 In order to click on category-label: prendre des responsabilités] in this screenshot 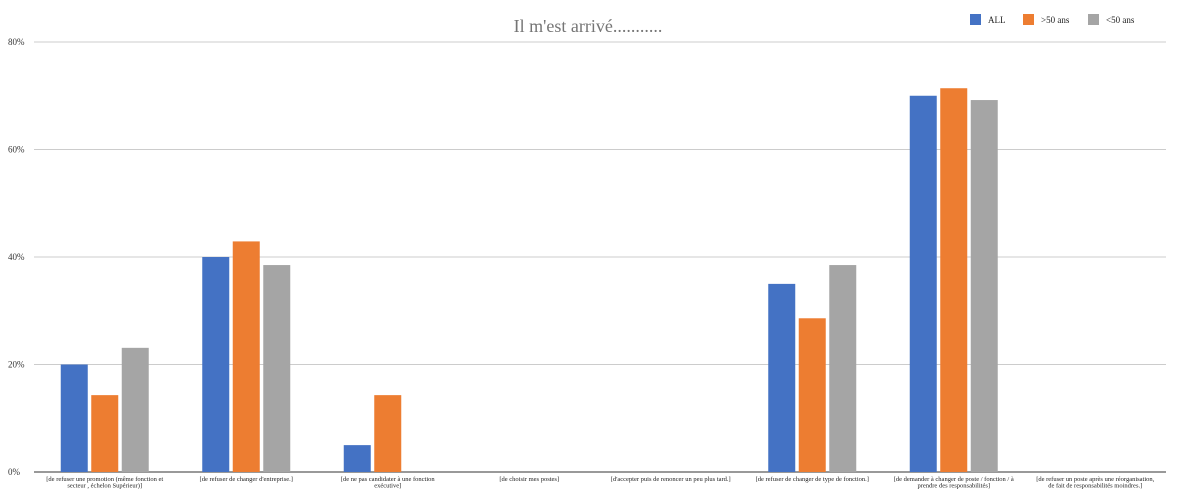, I will do `click(953, 486)`.